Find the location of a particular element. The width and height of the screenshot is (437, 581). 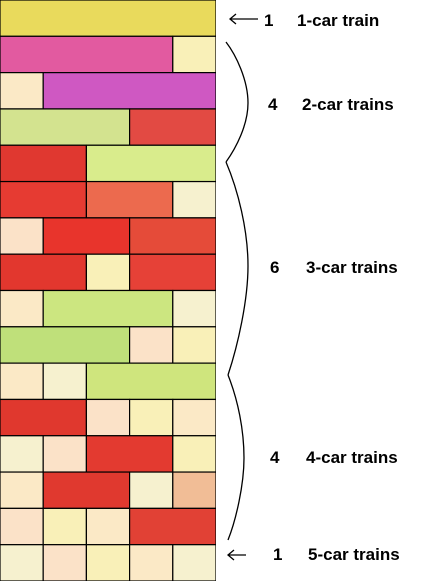

label-text-4-car: 4-car trains is located at coordinates (352, 457).